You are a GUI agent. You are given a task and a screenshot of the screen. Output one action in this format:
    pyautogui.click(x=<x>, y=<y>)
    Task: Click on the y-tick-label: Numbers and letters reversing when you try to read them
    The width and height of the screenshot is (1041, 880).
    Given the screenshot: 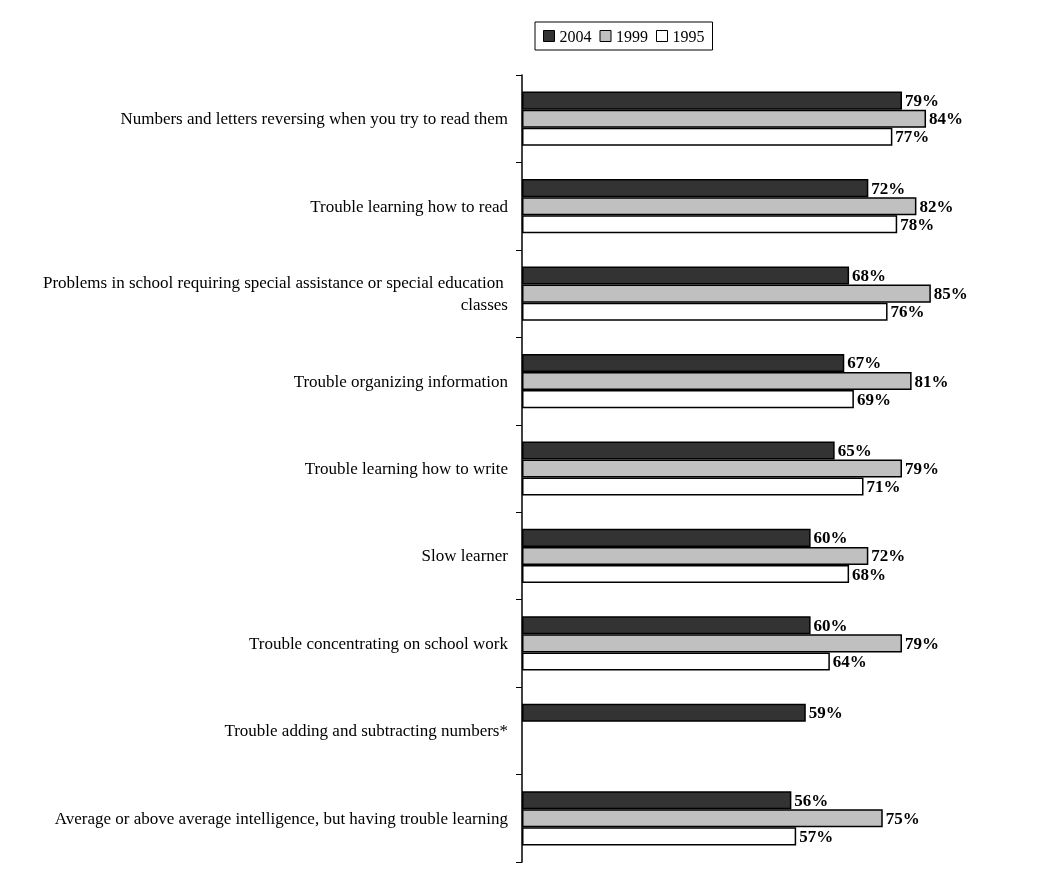 What is the action you would take?
    pyautogui.click(x=314, y=119)
    